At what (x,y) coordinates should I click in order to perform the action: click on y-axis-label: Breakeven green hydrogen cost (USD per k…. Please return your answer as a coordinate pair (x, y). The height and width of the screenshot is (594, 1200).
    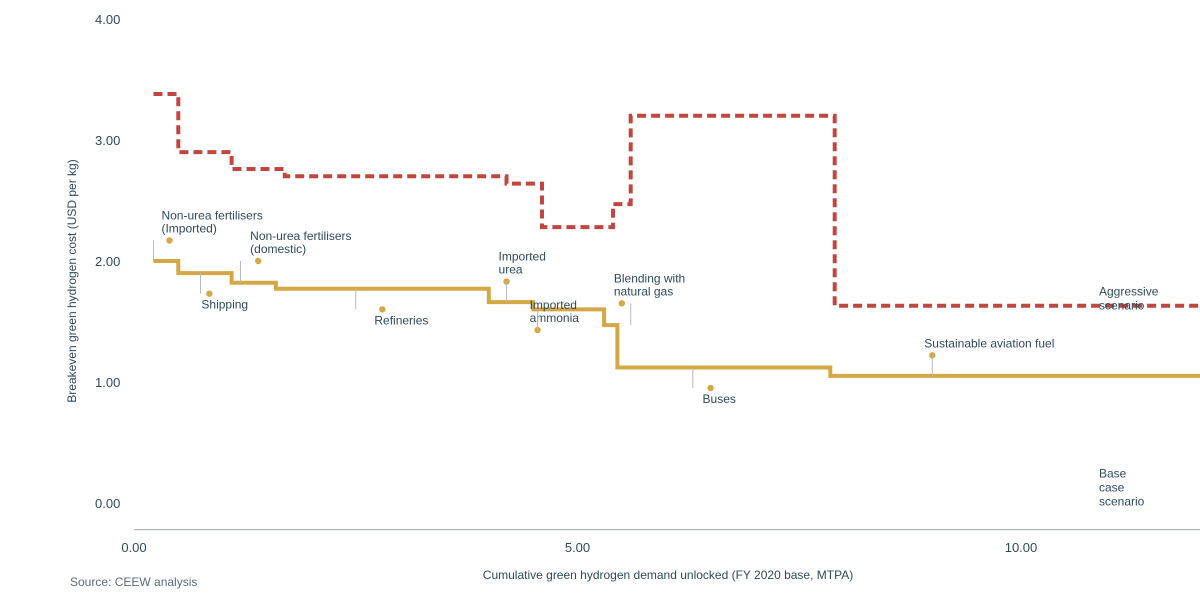
    Looking at the image, I should click on (72, 280).